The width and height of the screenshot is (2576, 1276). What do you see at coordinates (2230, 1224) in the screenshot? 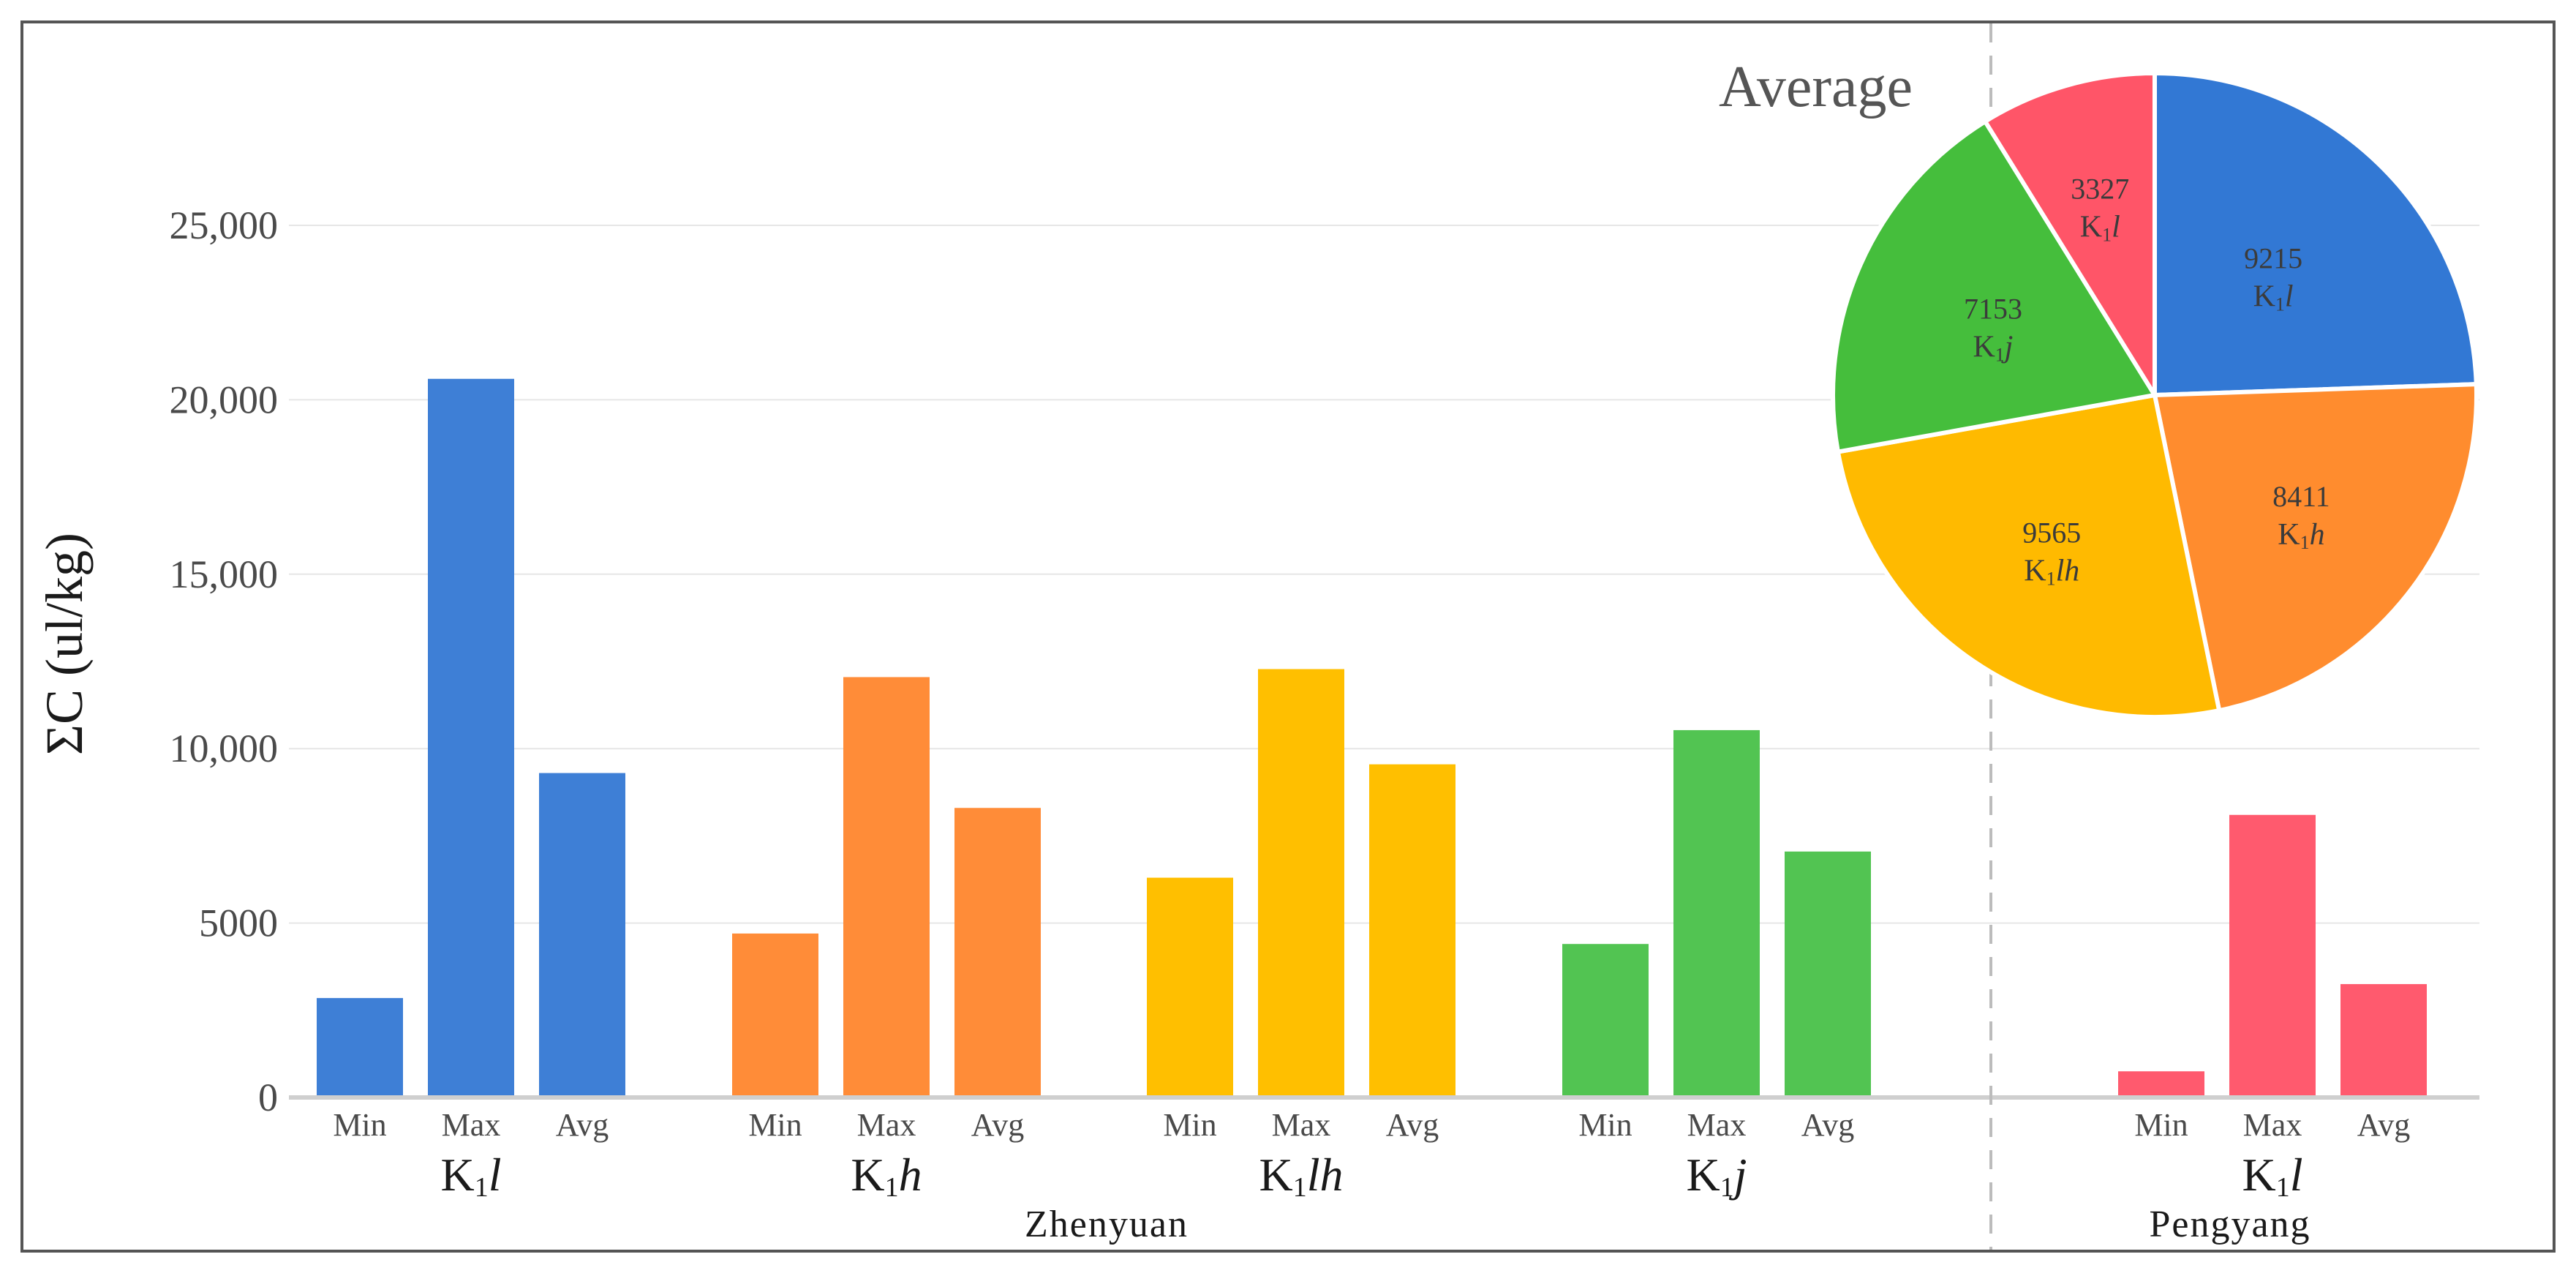
I see `site-label-pengyang: Pengyang` at bounding box center [2230, 1224].